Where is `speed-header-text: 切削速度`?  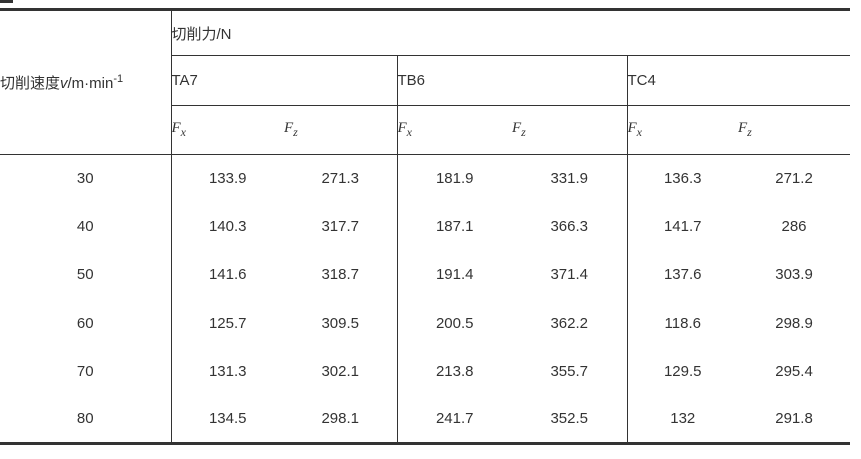 speed-header-text: 切削速度 is located at coordinates (30, 83).